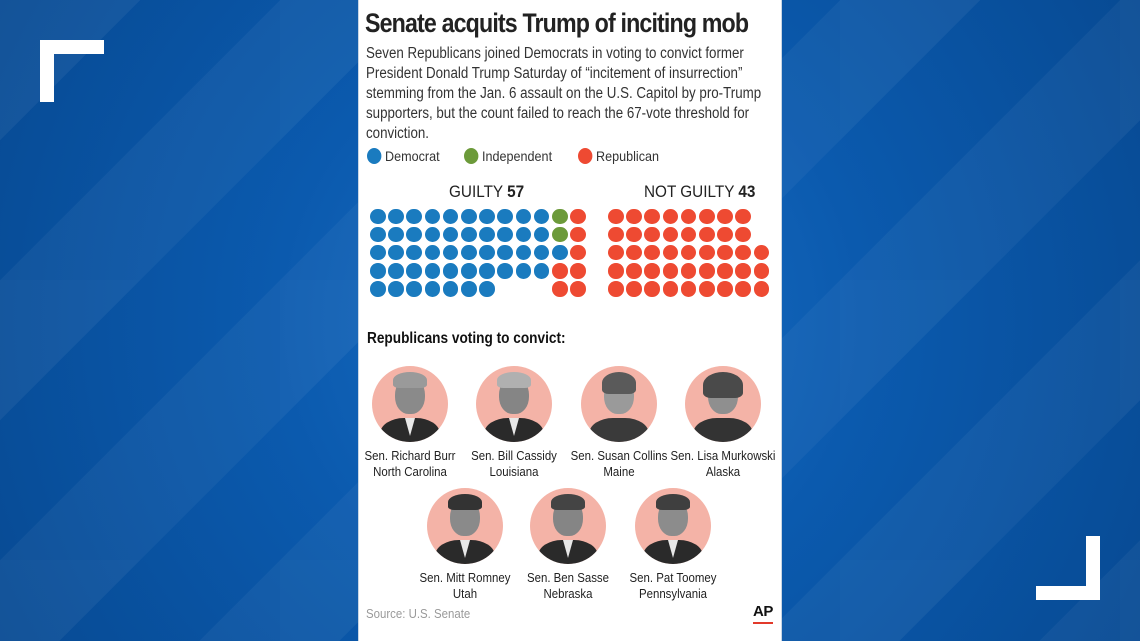 The image size is (1140, 641). I want to click on senator-state: Utah, so click(465, 593).